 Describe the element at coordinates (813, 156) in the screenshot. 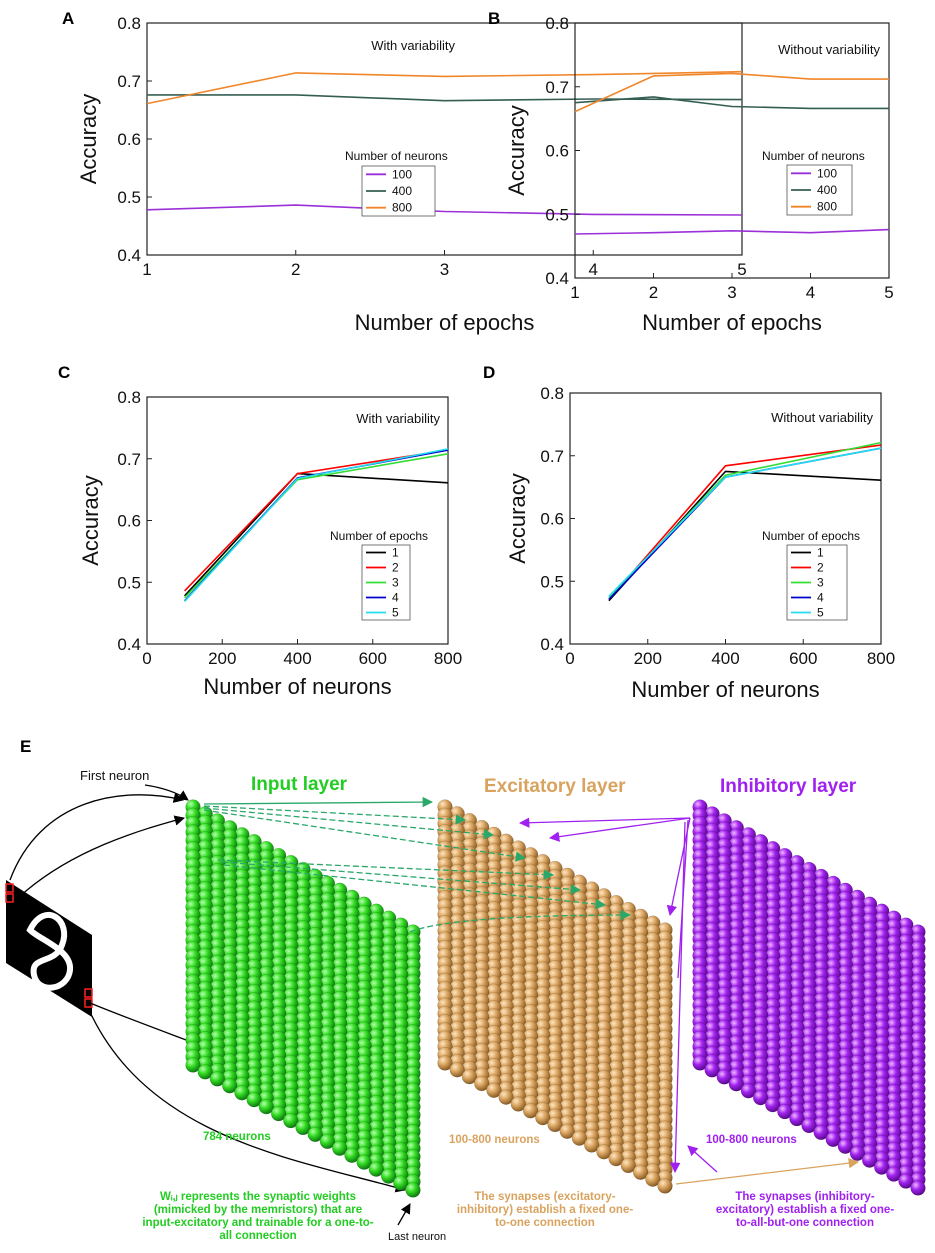

I see `legend-title: Number of neurons` at that location.